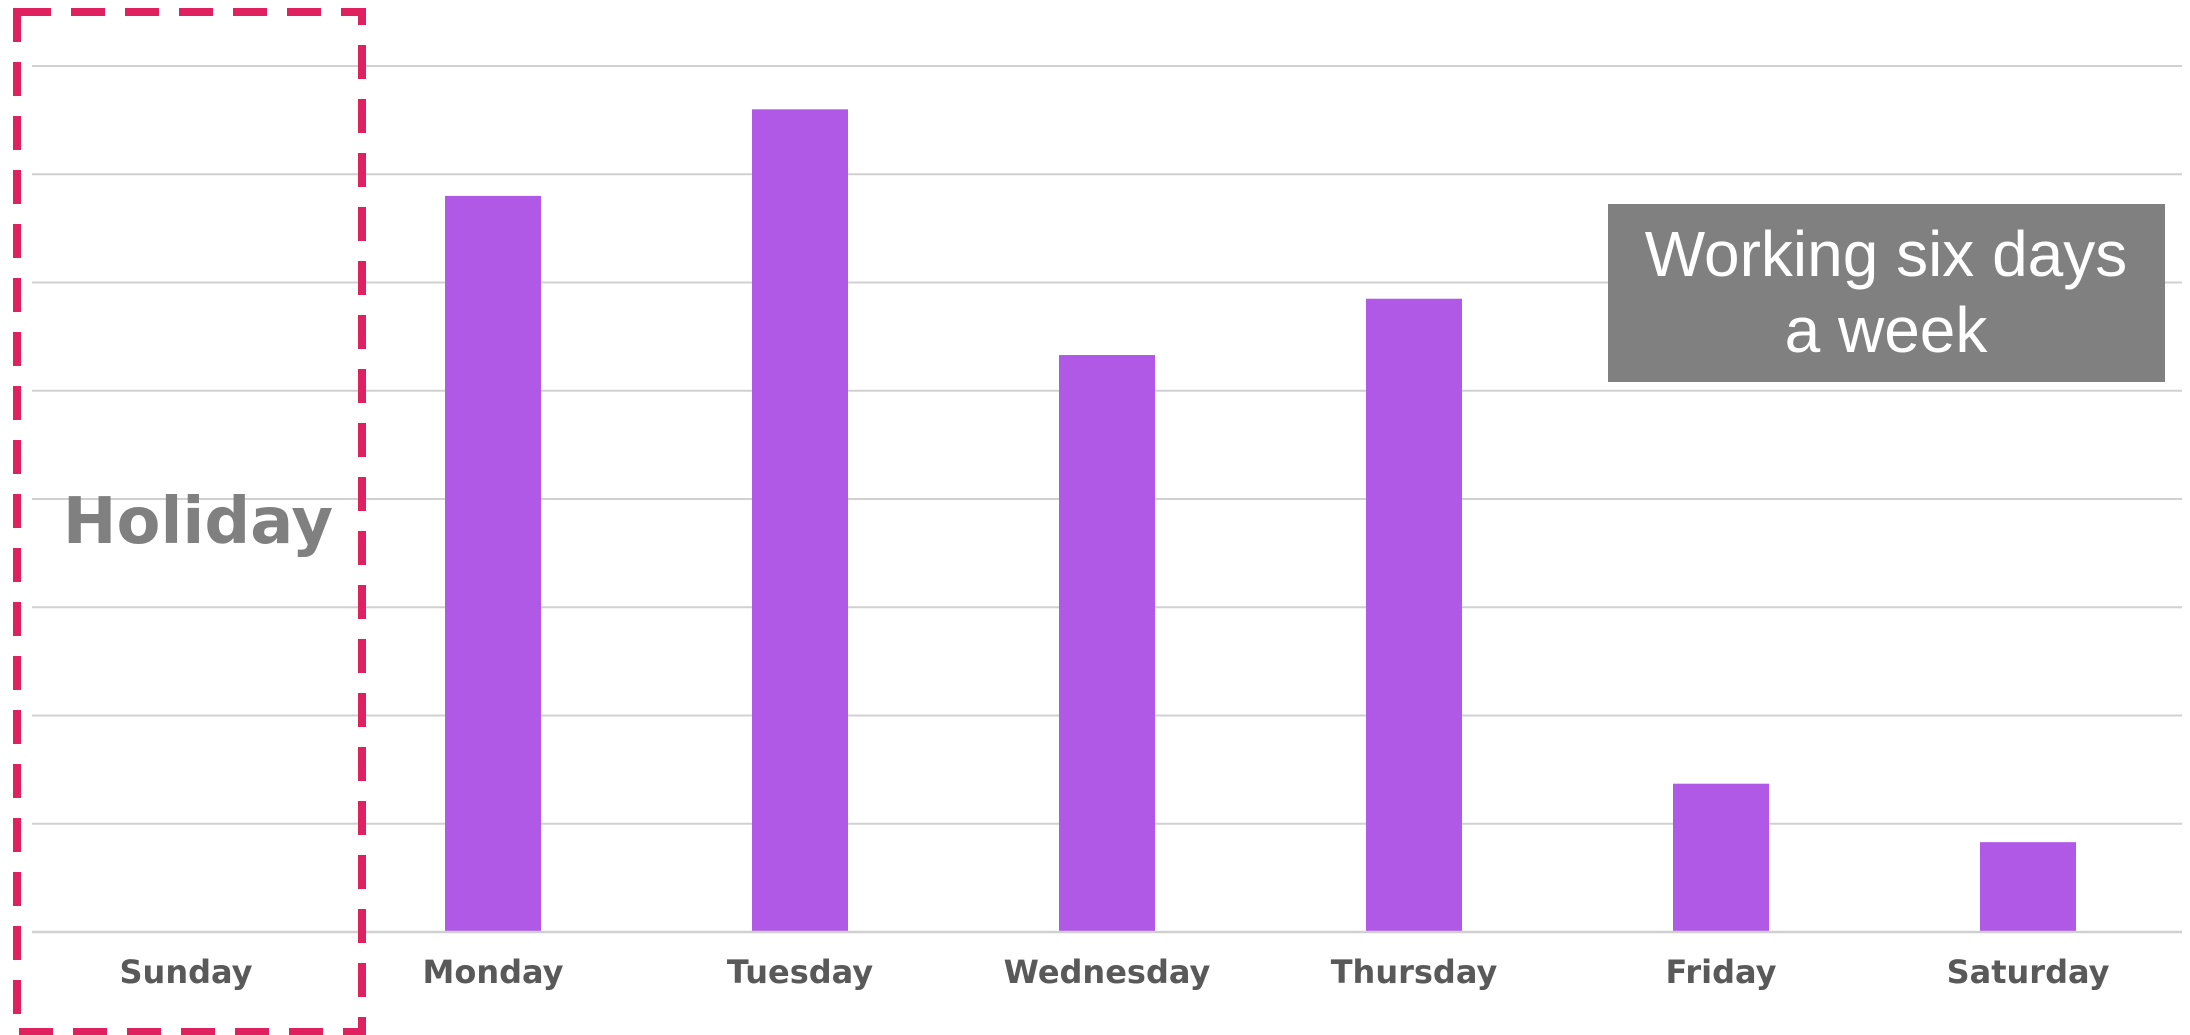 The width and height of the screenshot is (2190, 1035). Describe the element at coordinates (1721, 972) in the screenshot. I see `category-label-friday: Friday` at that location.